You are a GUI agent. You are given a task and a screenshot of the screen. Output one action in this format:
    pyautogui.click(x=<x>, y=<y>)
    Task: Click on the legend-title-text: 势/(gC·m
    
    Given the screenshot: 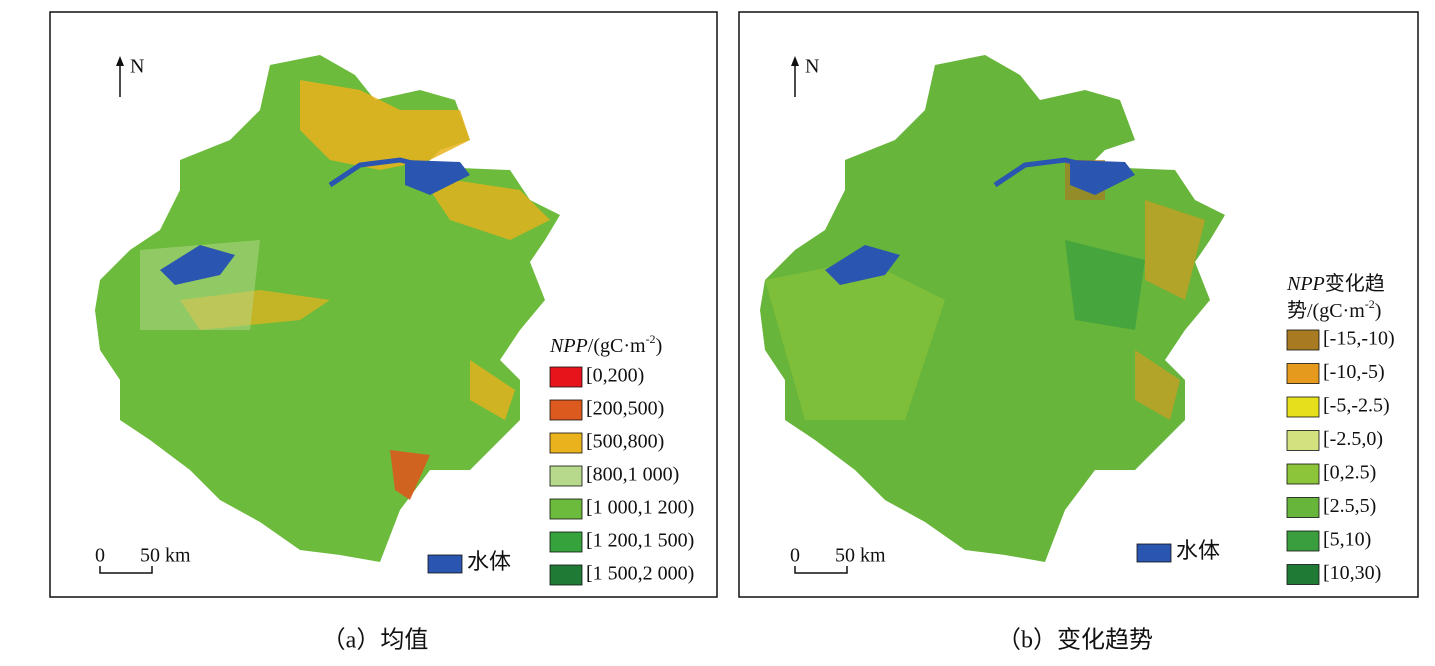 What is the action you would take?
    pyautogui.click(x=1326, y=310)
    